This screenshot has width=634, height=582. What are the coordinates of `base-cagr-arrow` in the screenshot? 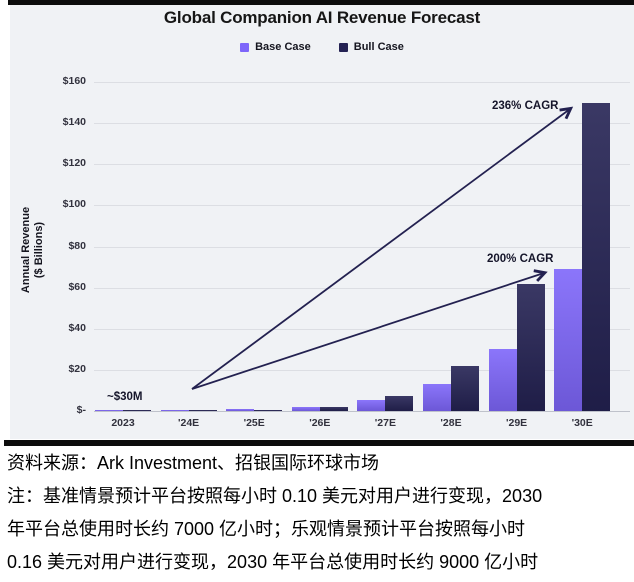 It's located at (369, 329).